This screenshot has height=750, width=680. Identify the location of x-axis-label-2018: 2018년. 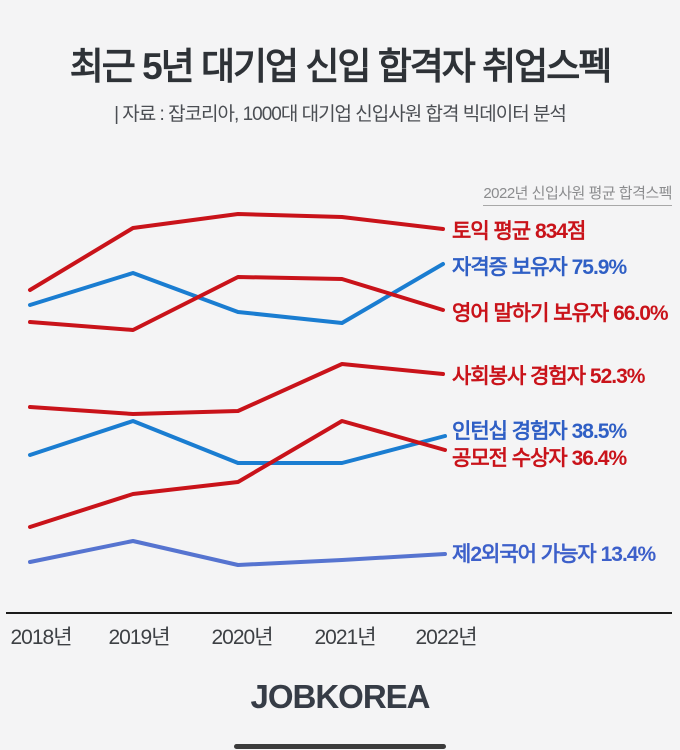
(41, 637).